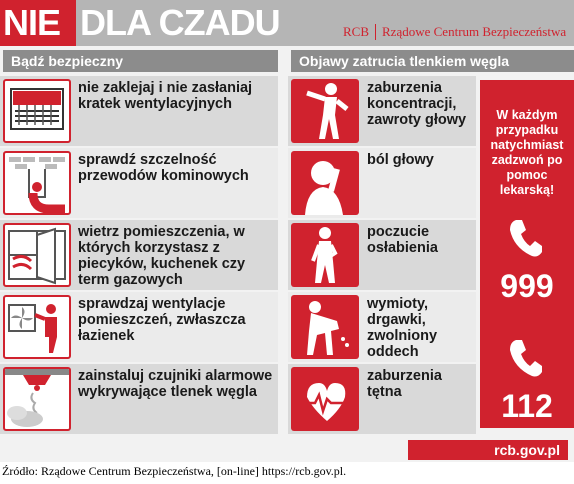 The width and height of the screenshot is (574, 484). What do you see at coordinates (417, 104) in the screenshot?
I see `symptom-text: zaburzenia koncentracji, zawroty głowy` at bounding box center [417, 104].